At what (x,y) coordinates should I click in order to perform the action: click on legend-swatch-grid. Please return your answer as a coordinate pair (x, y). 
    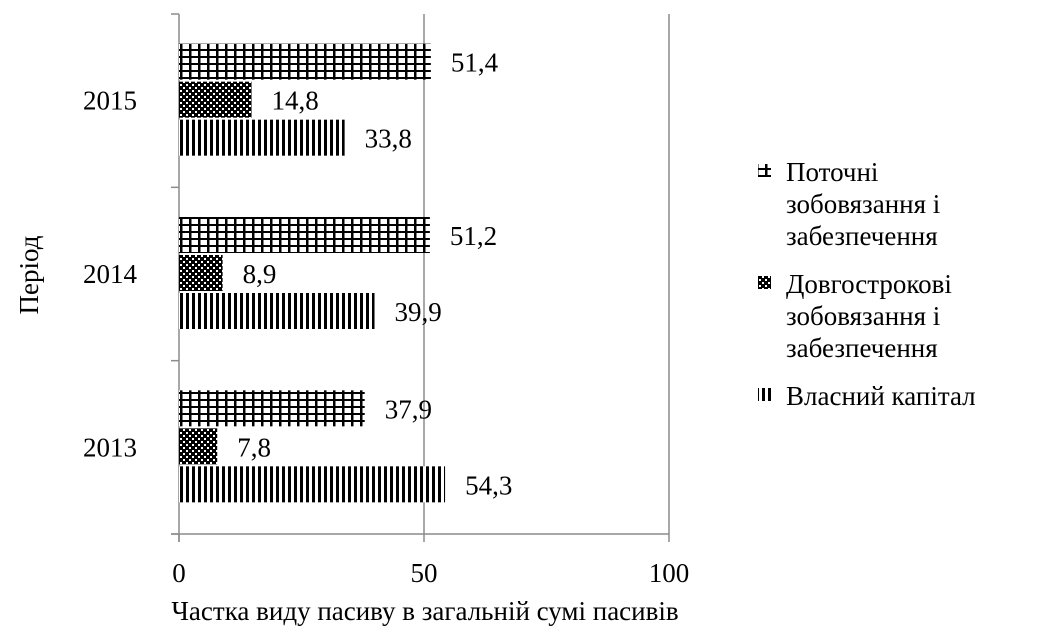
    Looking at the image, I should click on (764, 170).